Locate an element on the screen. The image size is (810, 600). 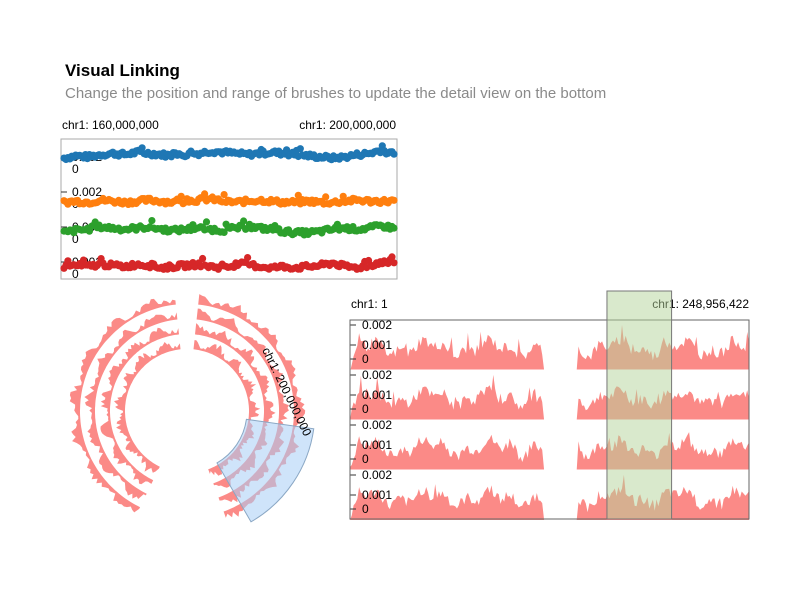
circular-brush is located at coordinates (265, 470).